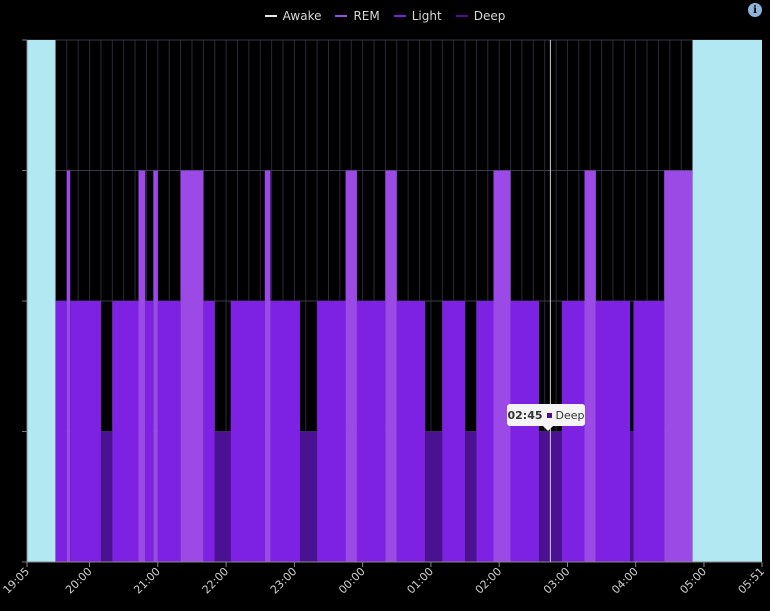 The width and height of the screenshot is (770, 611). What do you see at coordinates (426, 16) in the screenshot?
I see `legend-label: Light` at bounding box center [426, 16].